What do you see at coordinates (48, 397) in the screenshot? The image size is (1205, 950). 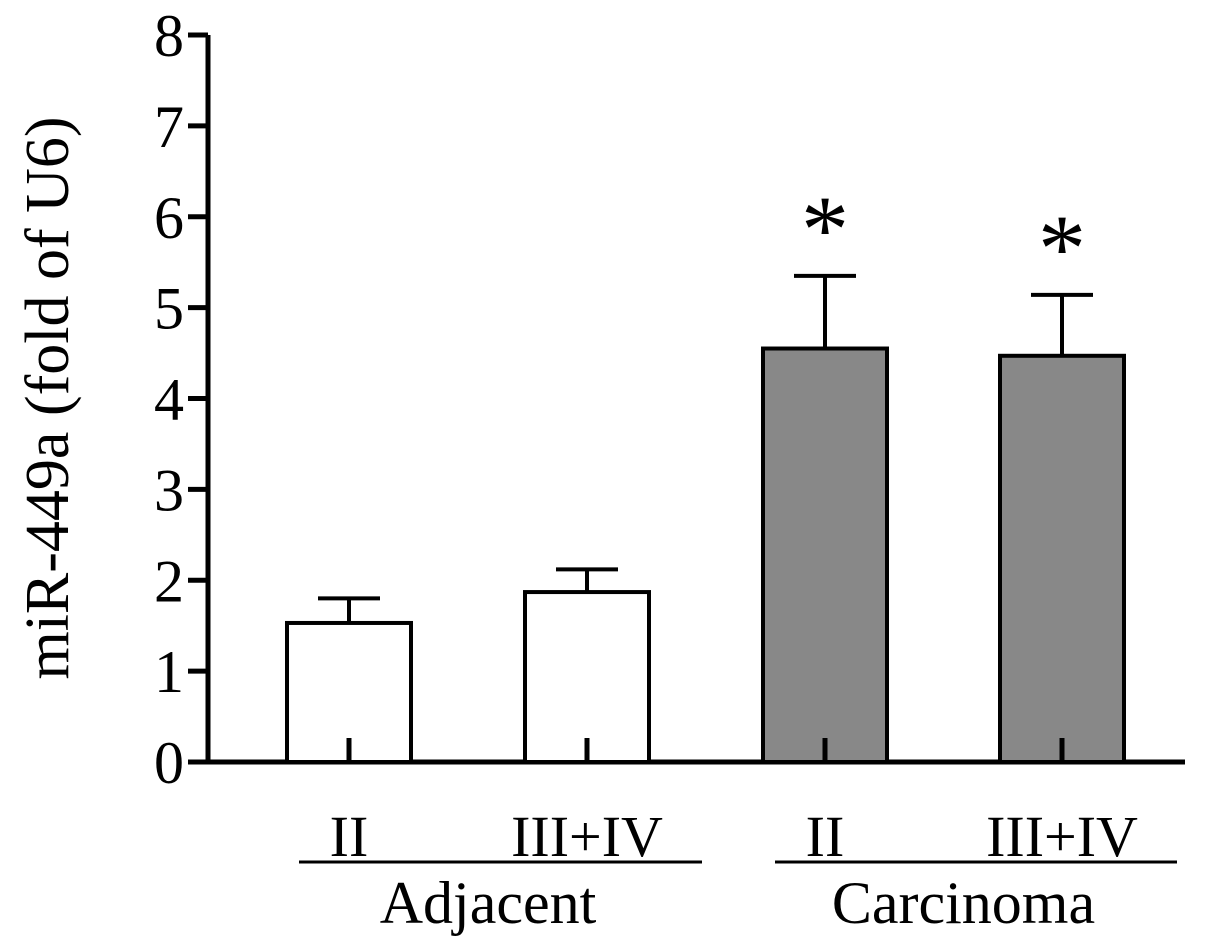 I see `y-axis-title: miR-449a (fold of U6)` at bounding box center [48, 397].